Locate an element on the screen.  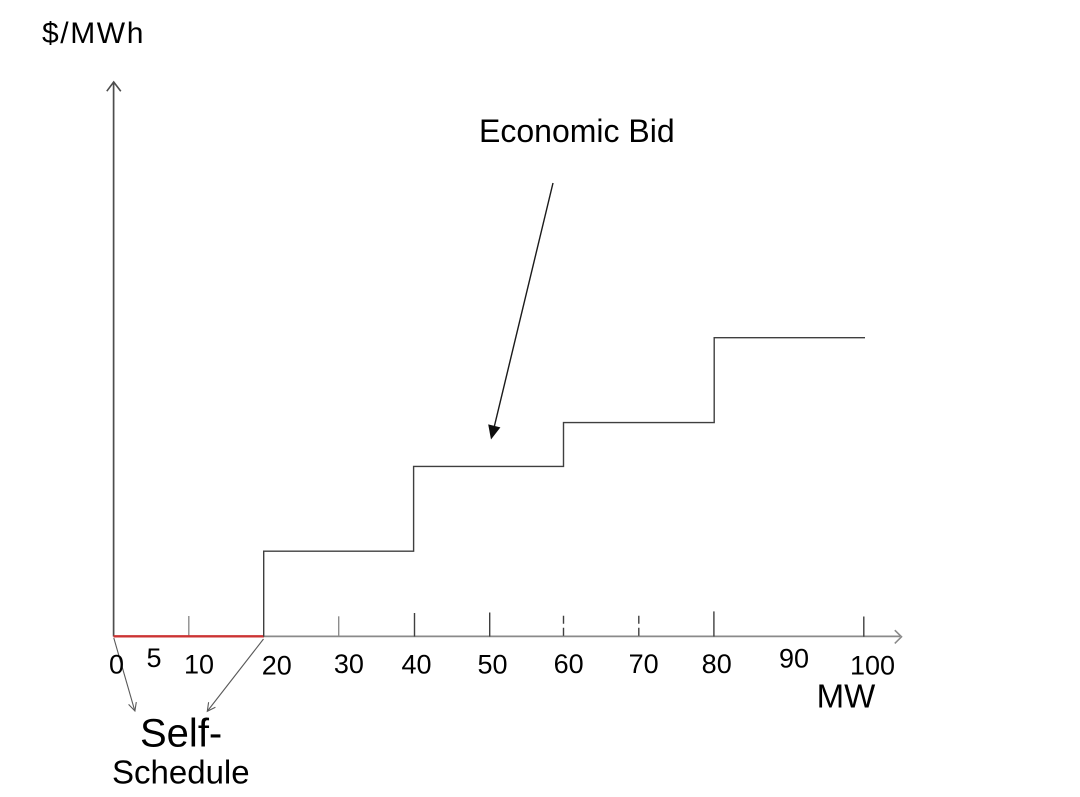
svg-text: 70 is located at coordinates (644, 664).